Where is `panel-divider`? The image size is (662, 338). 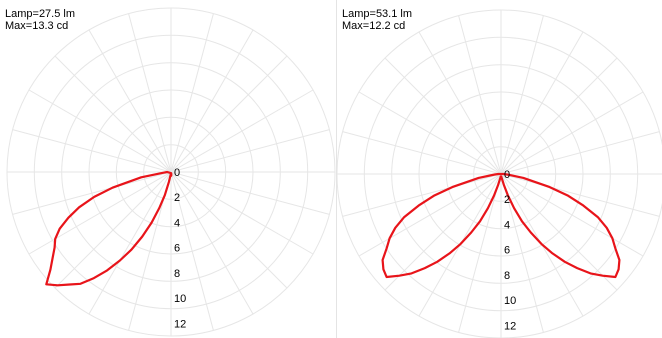 panel-divider is located at coordinates (336, 169).